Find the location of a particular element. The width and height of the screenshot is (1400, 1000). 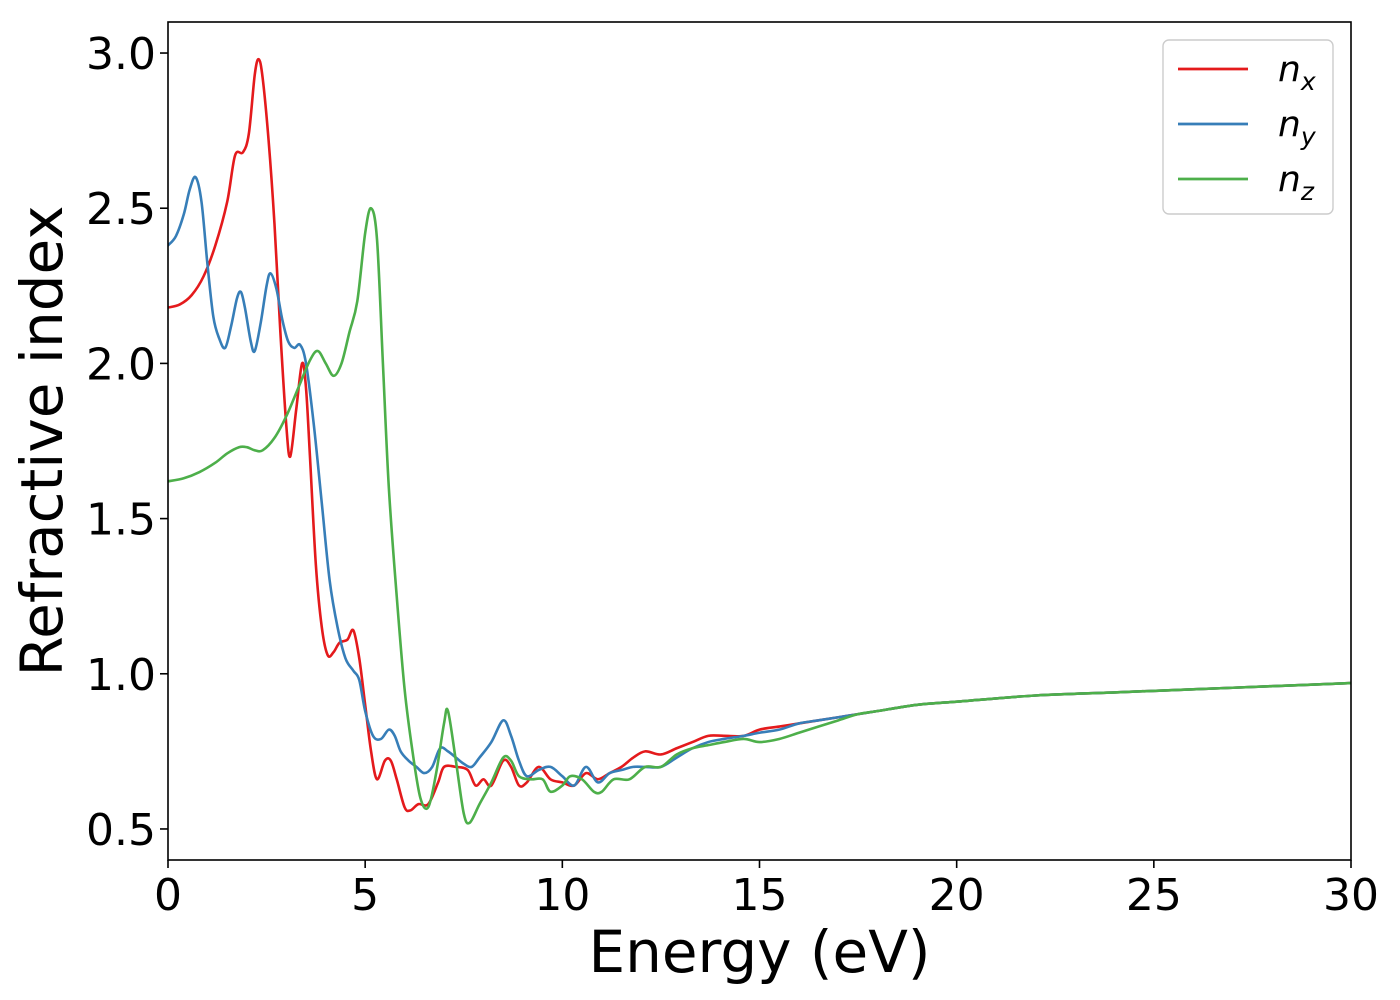

legend-label-x: nx is located at coordinates (1297, 72).